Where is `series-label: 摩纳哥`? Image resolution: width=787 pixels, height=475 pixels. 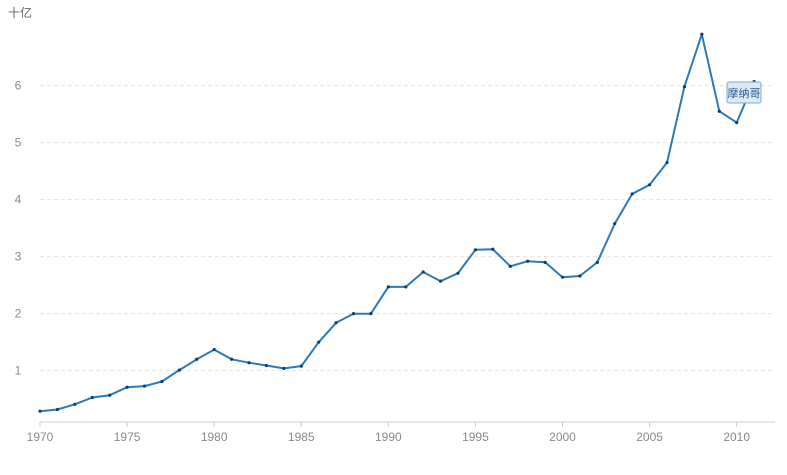
series-label: 摩纳哥 is located at coordinates (744, 92).